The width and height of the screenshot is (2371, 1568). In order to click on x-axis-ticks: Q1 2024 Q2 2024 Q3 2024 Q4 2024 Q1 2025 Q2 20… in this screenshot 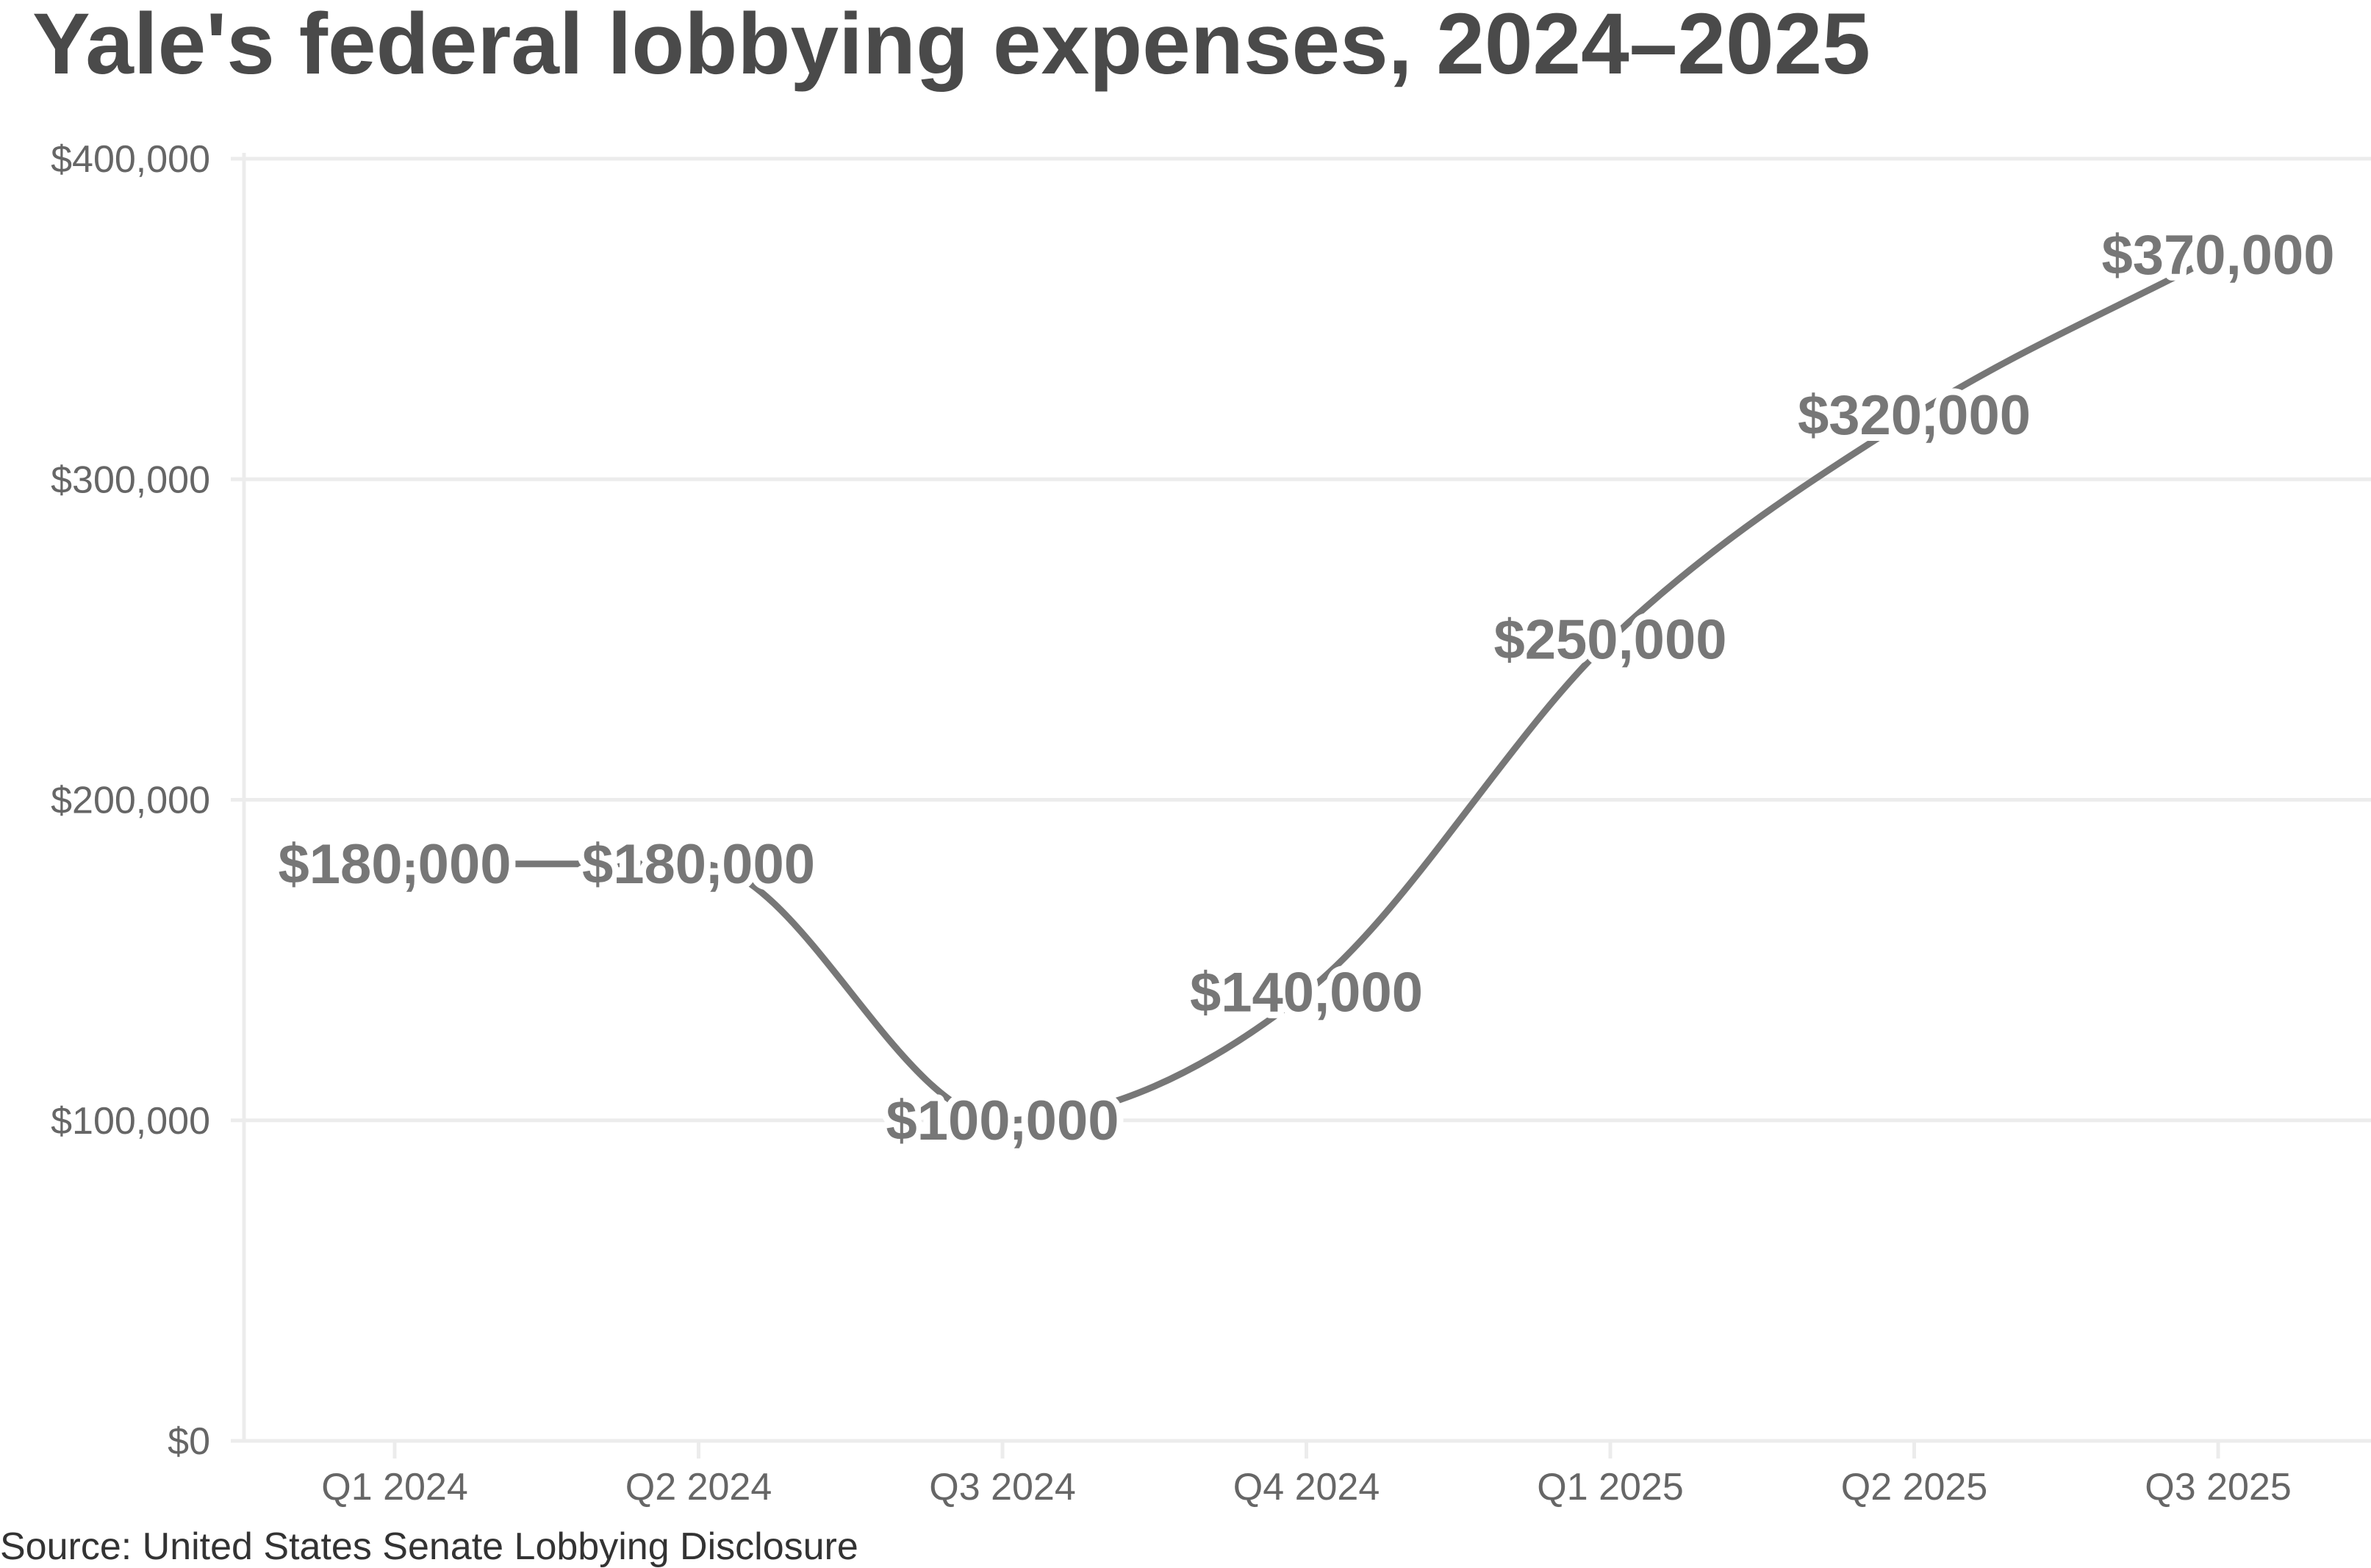, I will do `click(1306, 1475)`.